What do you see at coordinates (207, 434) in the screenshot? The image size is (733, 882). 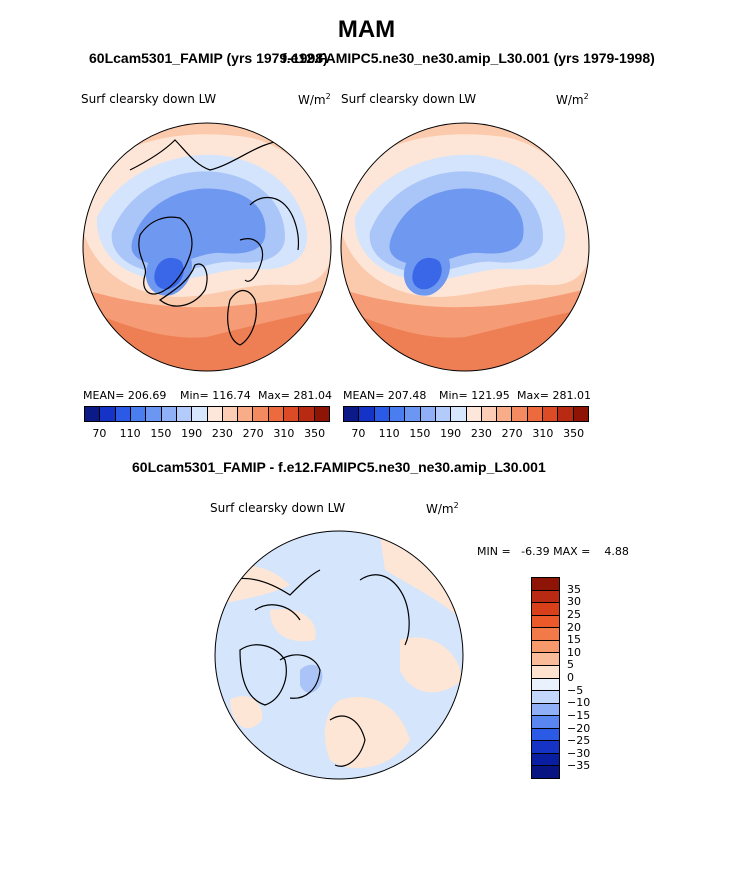 I see `left-colorbar-ticks: 70 110 150 190 230 270 310 350` at bounding box center [207, 434].